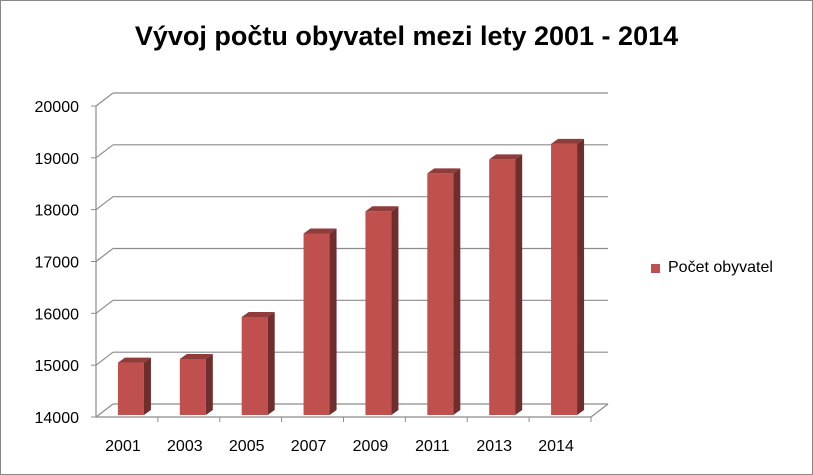 The height and width of the screenshot is (475, 813). Describe the element at coordinates (247, 446) in the screenshot. I see `x-tick-label: 2005` at that location.